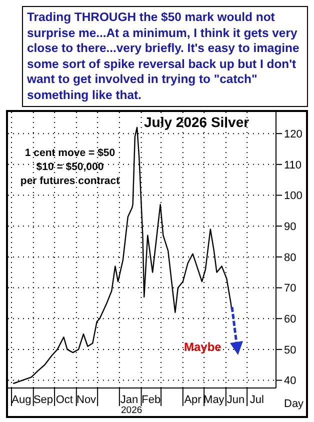 This screenshot has height=422, width=314. Describe the element at coordinates (151, 400) in the screenshot. I see `x-tick-label: Feb` at that location.